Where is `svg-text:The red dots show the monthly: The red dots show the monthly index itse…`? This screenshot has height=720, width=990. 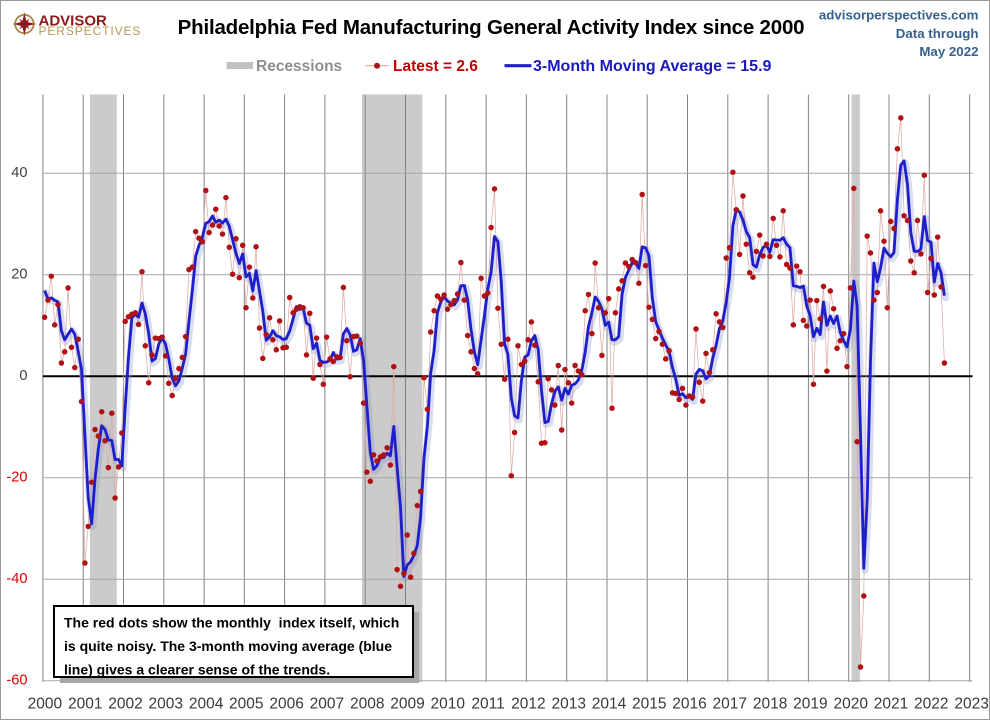 svg-text:The red dots show the monthly: The red dots show the monthly index itse… is located at coordinates (231, 623).